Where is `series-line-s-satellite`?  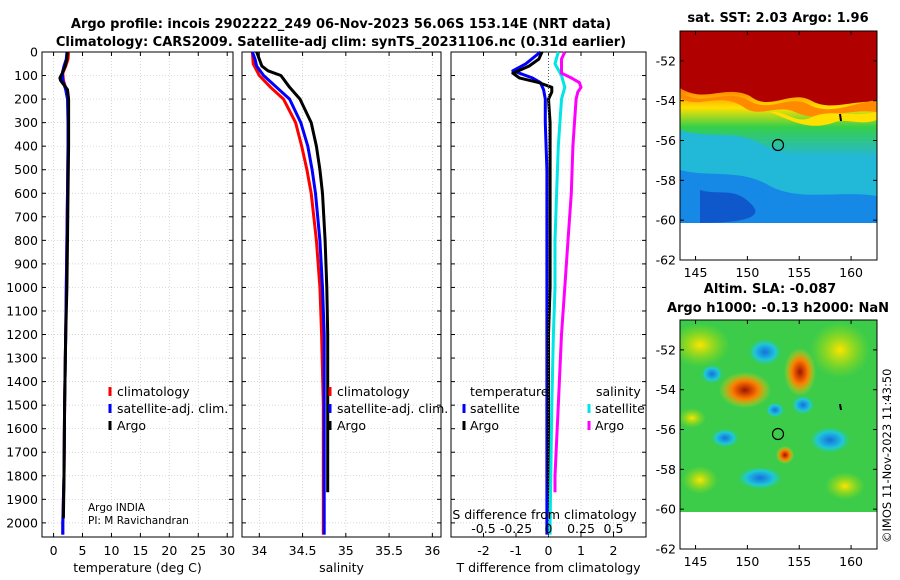 series-line-s-satellite is located at coordinates (557, 293).